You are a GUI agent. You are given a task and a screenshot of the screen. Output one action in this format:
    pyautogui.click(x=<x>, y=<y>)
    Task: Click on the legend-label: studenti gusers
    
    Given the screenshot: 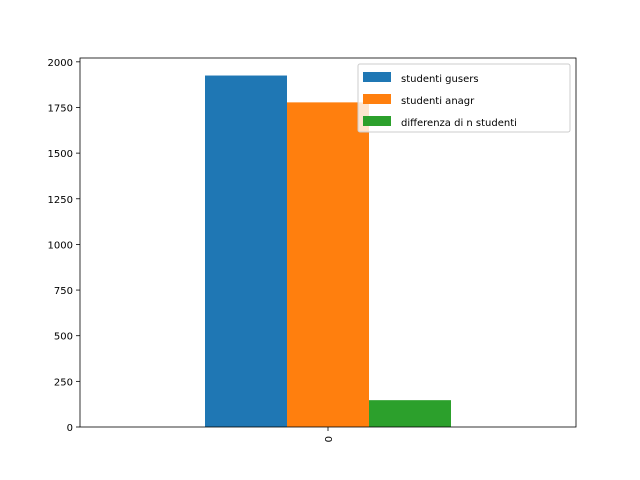 What is the action you would take?
    pyautogui.click(x=440, y=79)
    